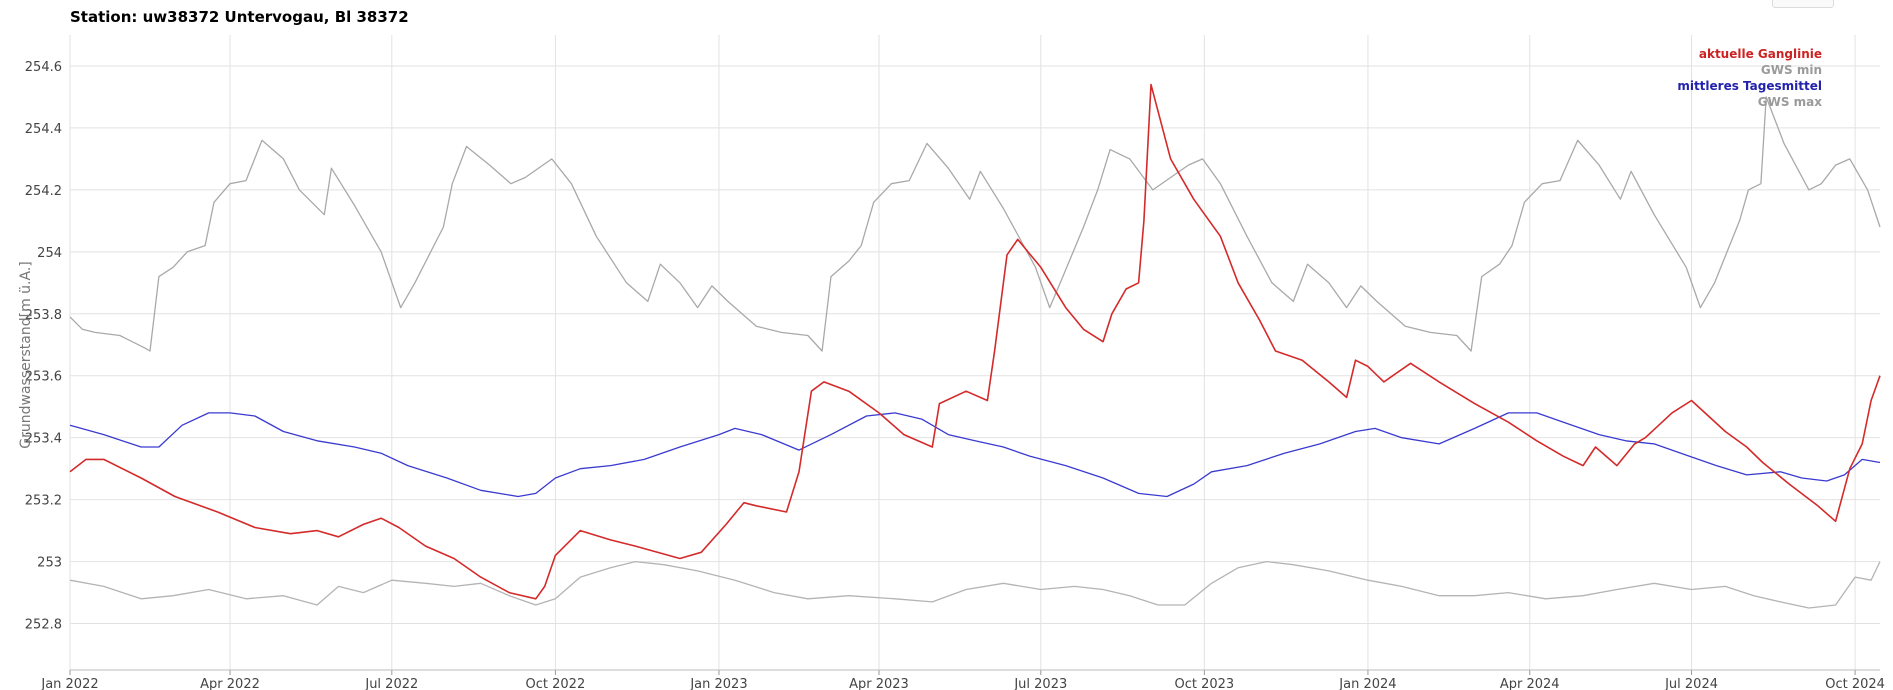 The height and width of the screenshot is (690, 1893). I want to click on y-axis-label: Grundwasserstand[m ü.A.], so click(26, 354).